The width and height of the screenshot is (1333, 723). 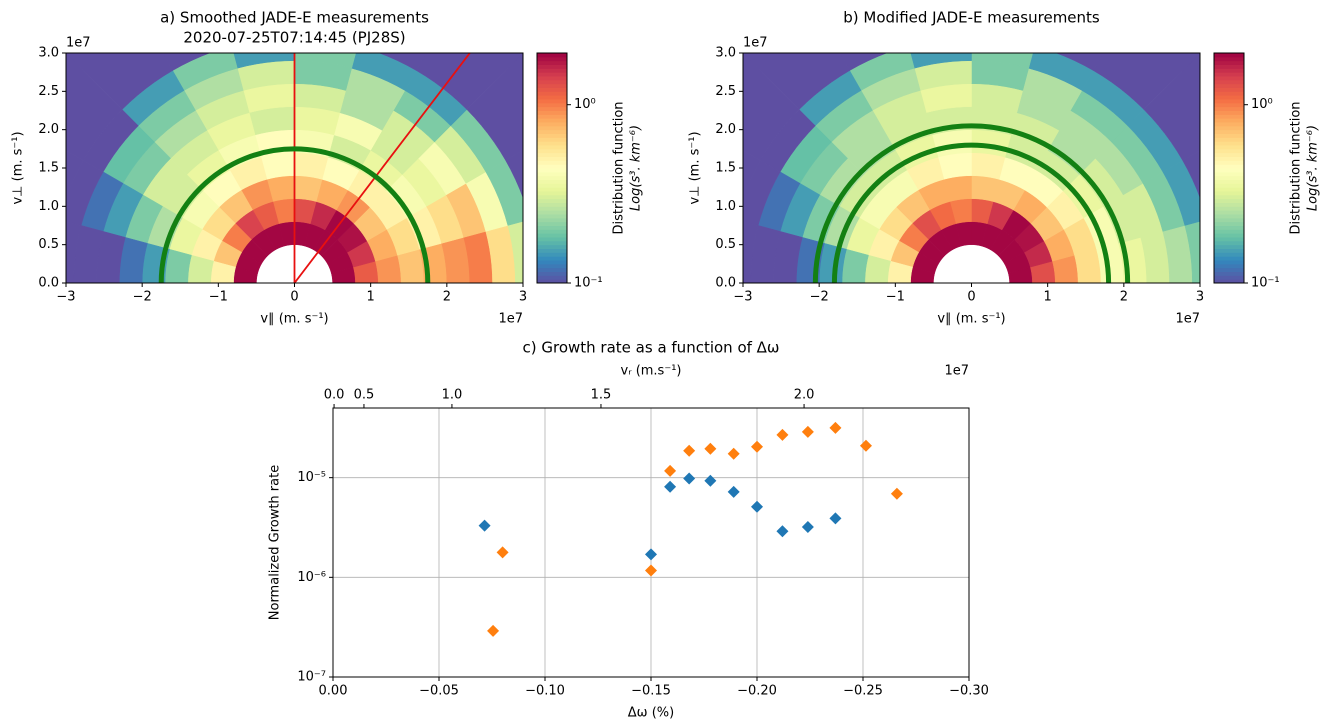 I want to click on y-axis-label: v⊥ (m. s⁻¹), so click(x=695, y=167).